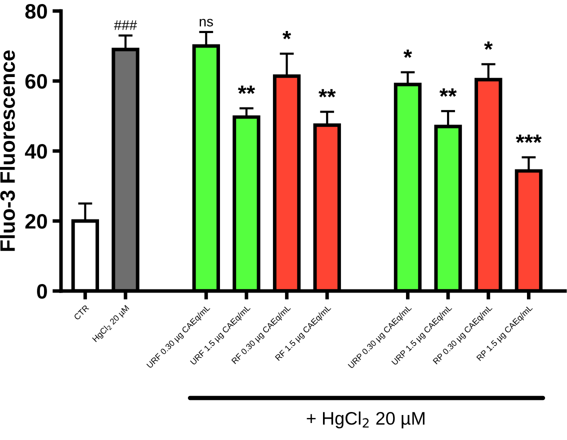 The height and width of the screenshot is (440, 567). What do you see at coordinates (7, 150) in the screenshot?
I see `y-axis-title: Fluo-3 Fluorescence` at bounding box center [7, 150].